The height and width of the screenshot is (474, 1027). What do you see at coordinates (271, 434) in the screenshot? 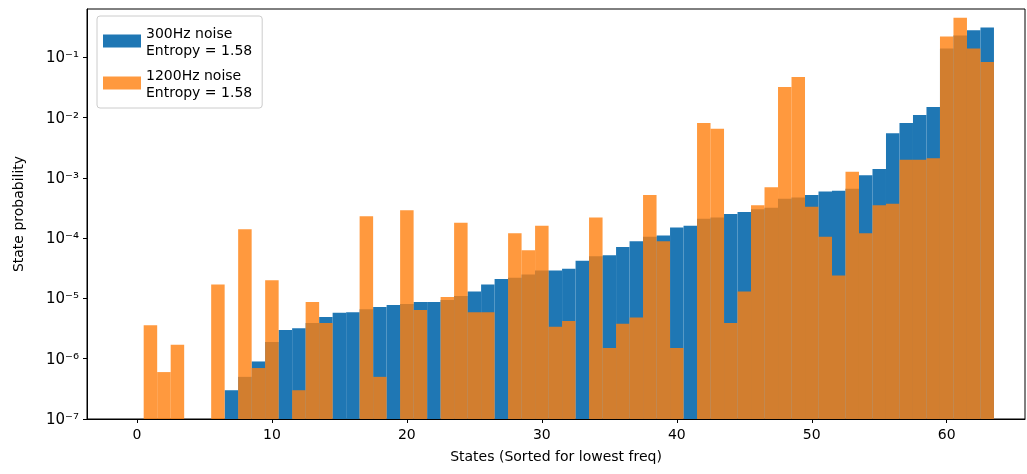
I see `x-tick-label: 10` at bounding box center [271, 434].